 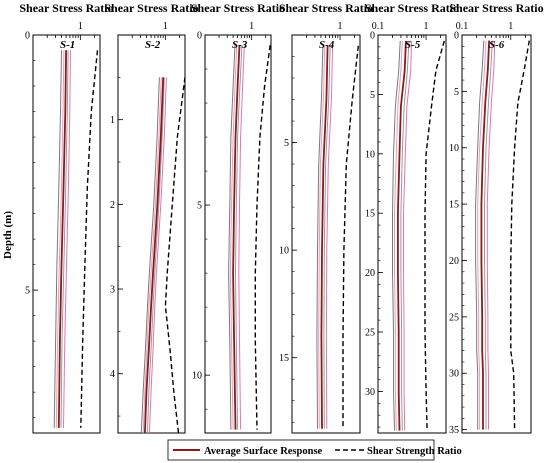 What do you see at coordinates (263, 451) in the screenshot?
I see `legend-average-label: Average Surface Response` at bounding box center [263, 451].